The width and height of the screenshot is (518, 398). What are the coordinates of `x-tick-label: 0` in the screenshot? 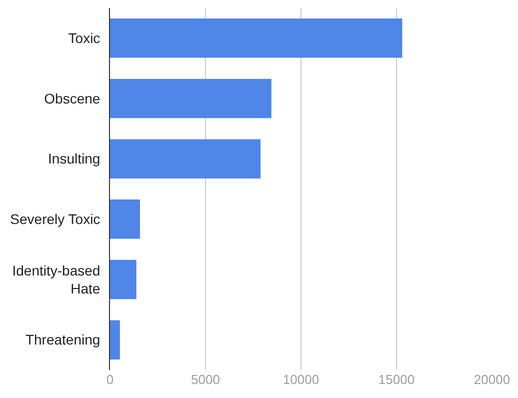 It's located at (110, 379).